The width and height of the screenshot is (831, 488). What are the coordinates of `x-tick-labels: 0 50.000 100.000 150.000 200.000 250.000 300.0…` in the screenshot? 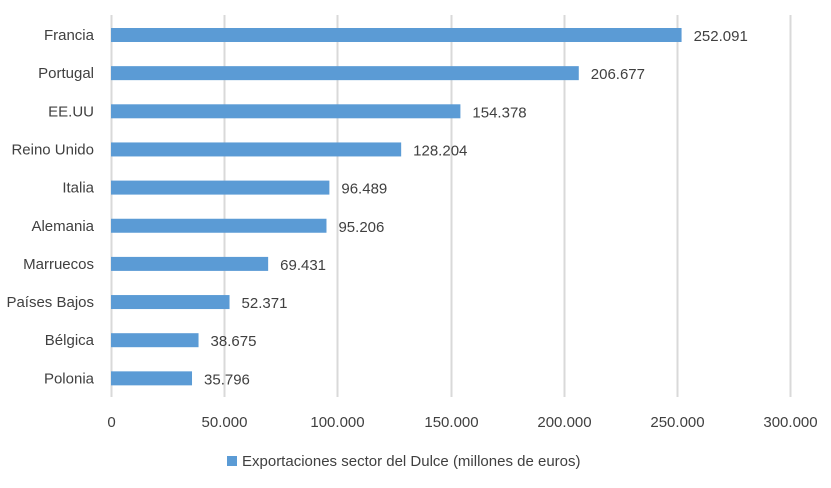 It's located at (462, 422).